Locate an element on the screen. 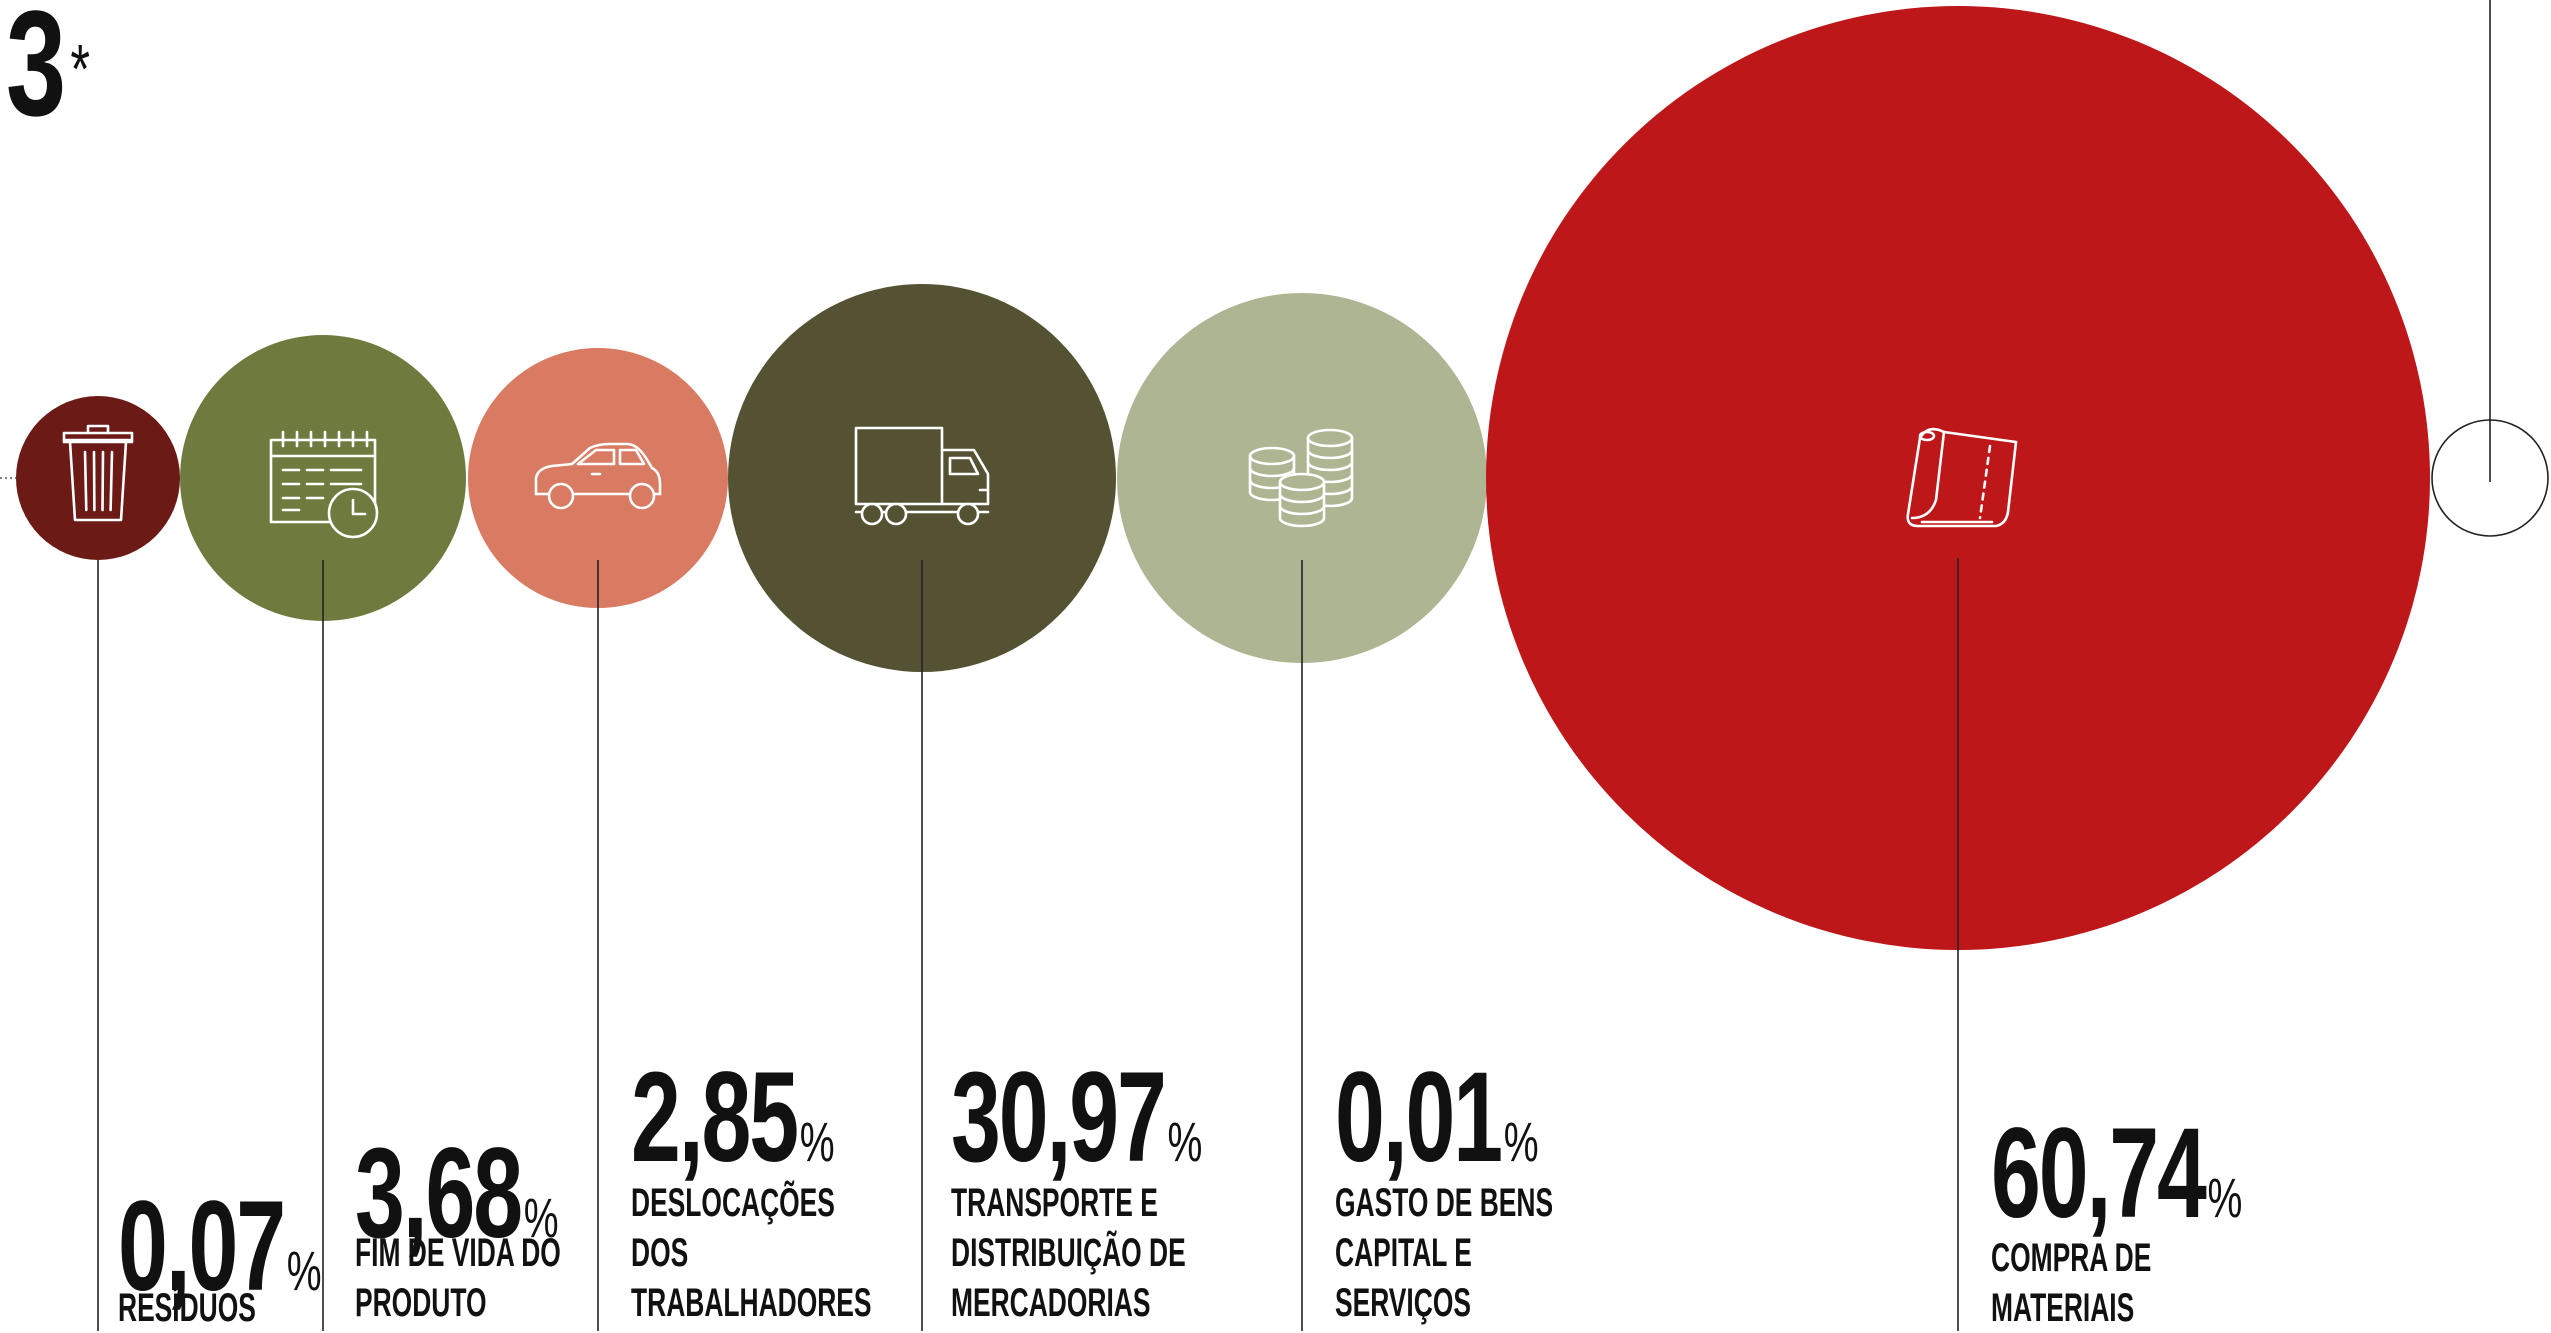 The image size is (2551, 1333). category-label-line: MERCADORIAS is located at coordinates (1068, 1303).